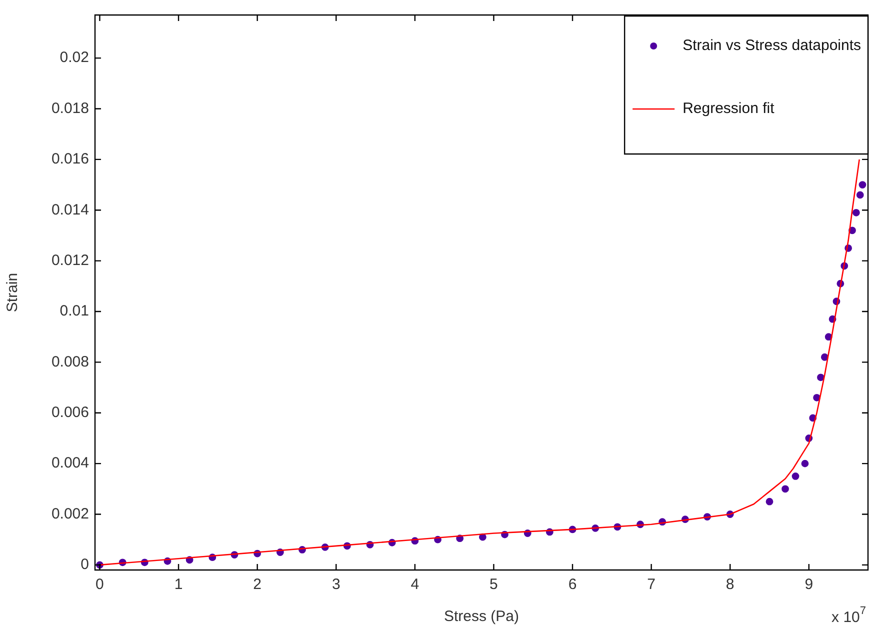 This screenshot has width=873, height=630. I want to click on x-tick-label: 4, so click(415, 585).